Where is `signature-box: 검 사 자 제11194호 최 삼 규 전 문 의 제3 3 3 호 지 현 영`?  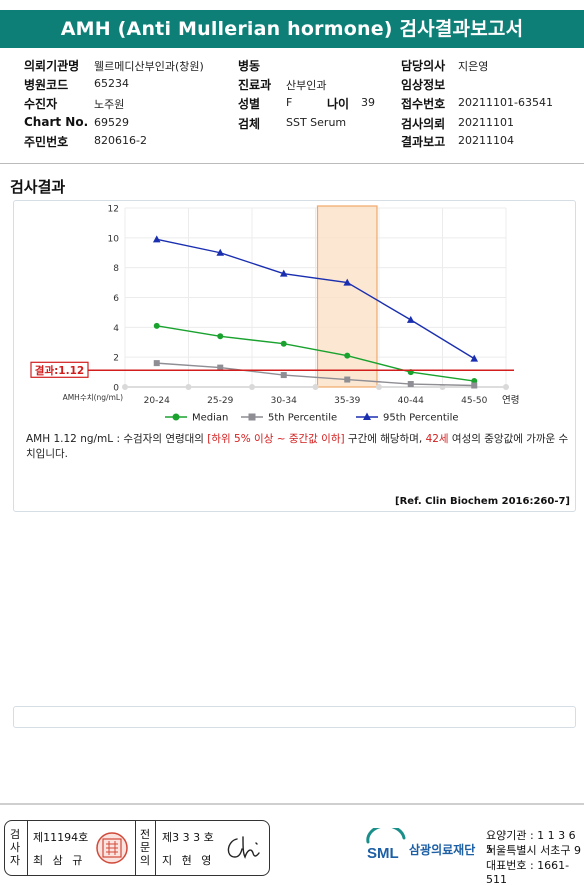 signature-box: 검 사 자 제11194호 최 삼 규 전 문 의 제3 3 3 호 지 현 영 is located at coordinates (137, 848).